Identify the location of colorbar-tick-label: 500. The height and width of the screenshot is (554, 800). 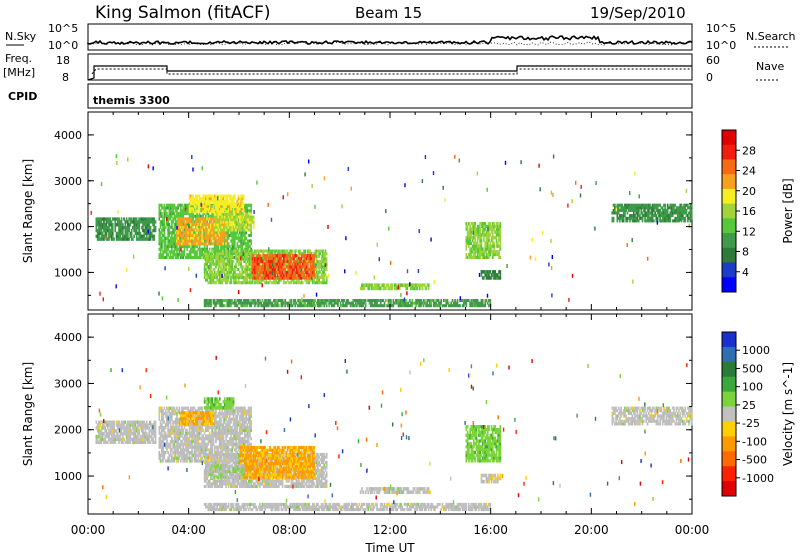
(752, 368).